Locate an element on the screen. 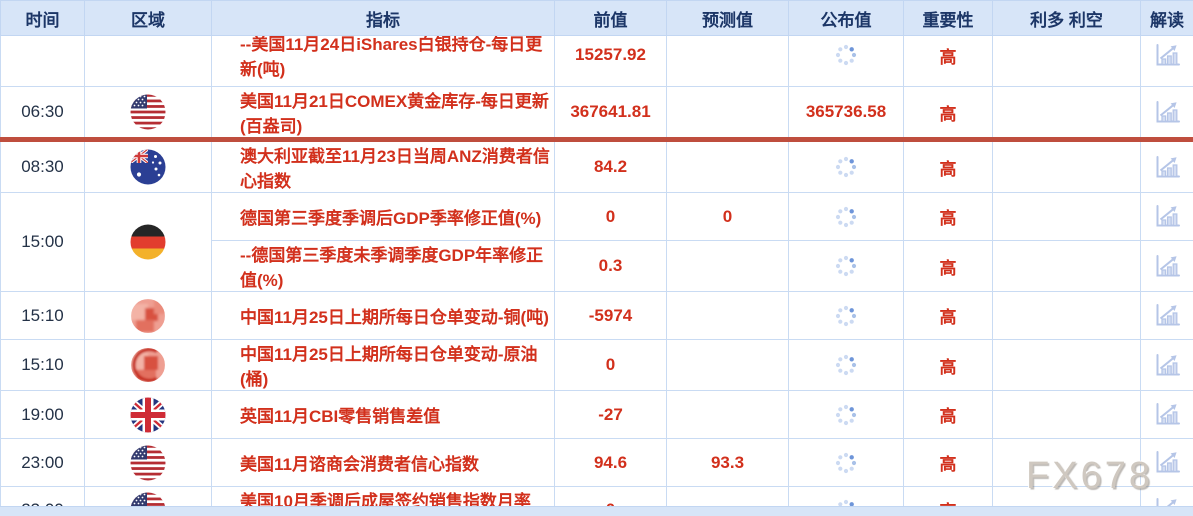 The height and width of the screenshot is (516, 1193). indicator-label: --美国11月24日iShares白银持仓-每日更新(吨) is located at coordinates (391, 57).